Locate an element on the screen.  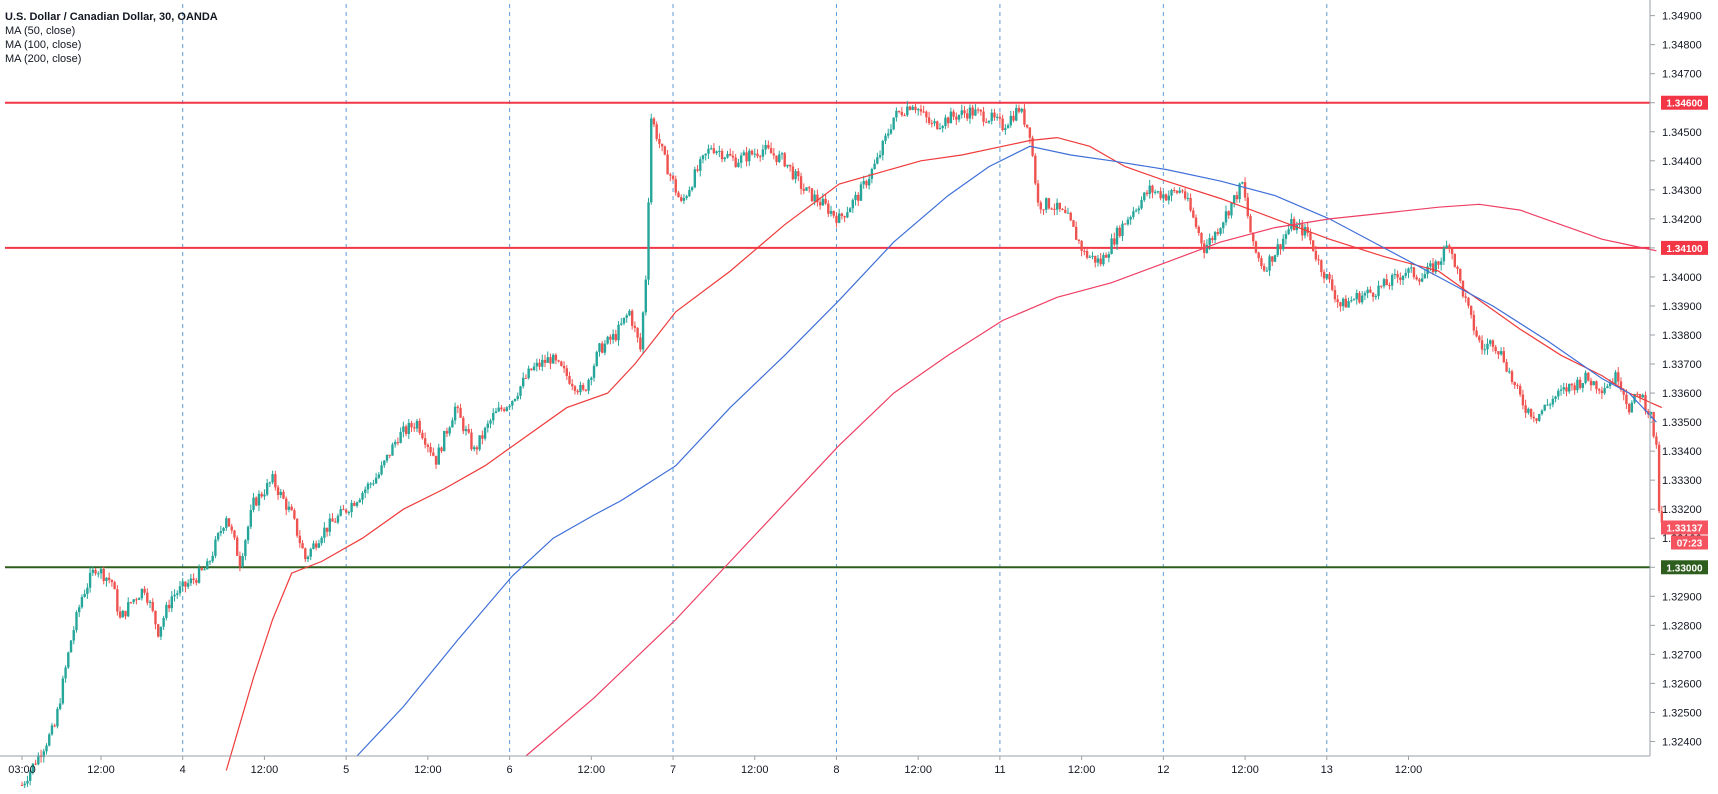
legend-ma-200: MA (200, close) is located at coordinates (43, 59).